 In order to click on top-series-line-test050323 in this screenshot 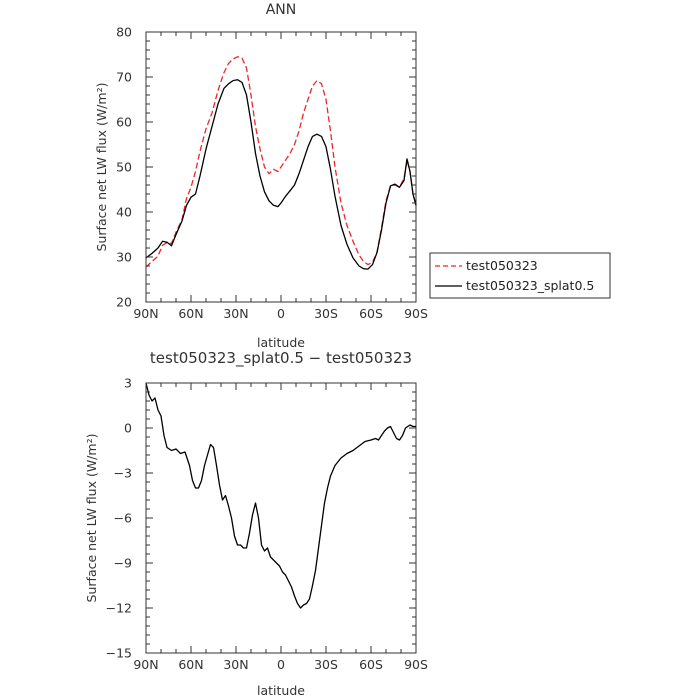, I will do `click(281, 162)`.